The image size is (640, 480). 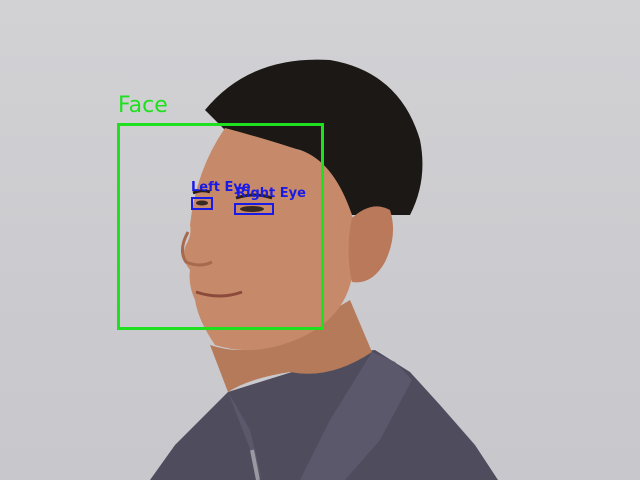 I want to click on left-eye-detection-box, so click(x=202, y=203).